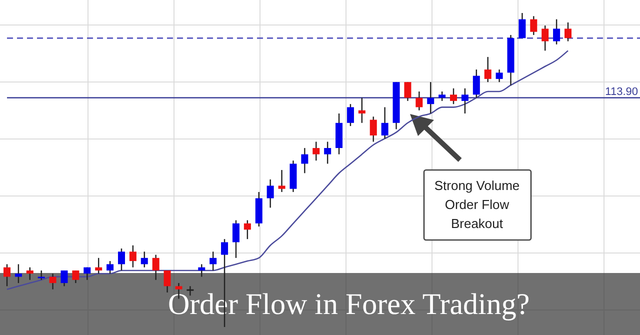  Describe the element at coordinates (349, 304) in the screenshot. I see `text: Order Flow in Forex Trading?` at that location.